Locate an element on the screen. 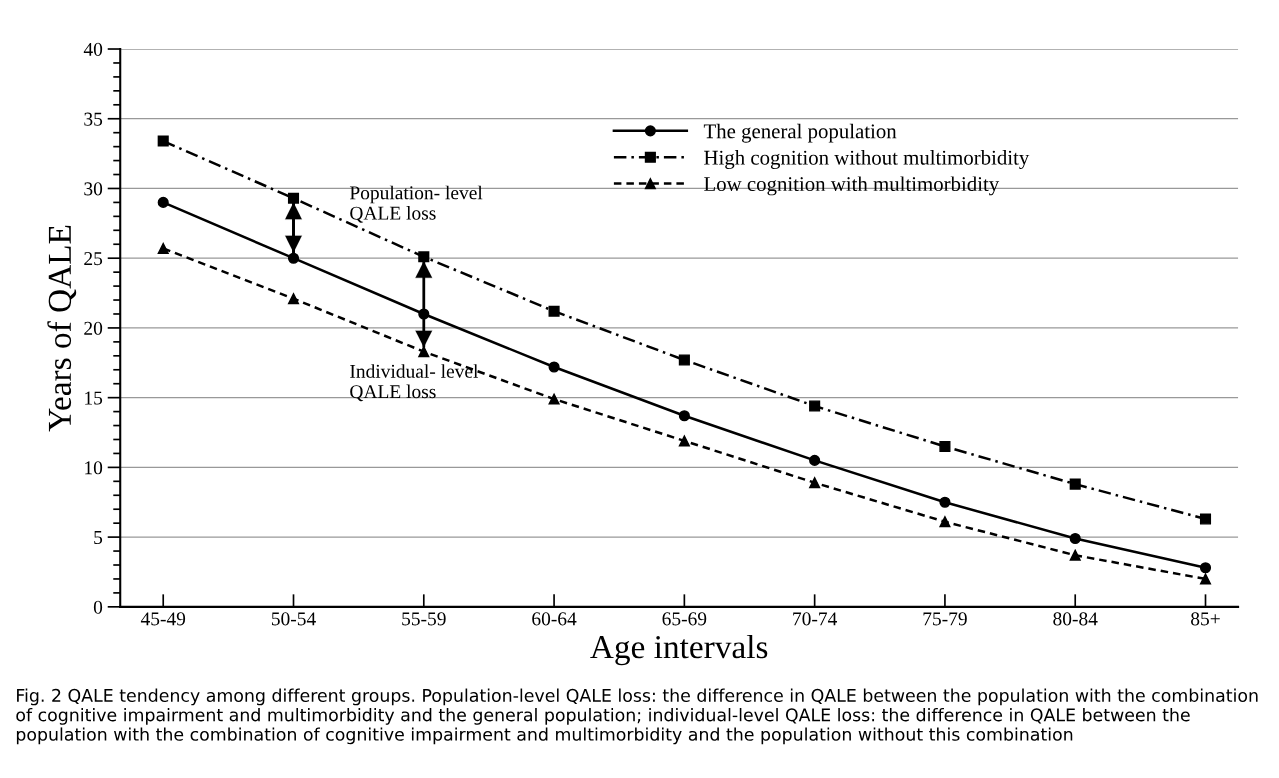 The image size is (1279, 778). legend-label: High cognition without multimorbidity is located at coordinates (867, 159).